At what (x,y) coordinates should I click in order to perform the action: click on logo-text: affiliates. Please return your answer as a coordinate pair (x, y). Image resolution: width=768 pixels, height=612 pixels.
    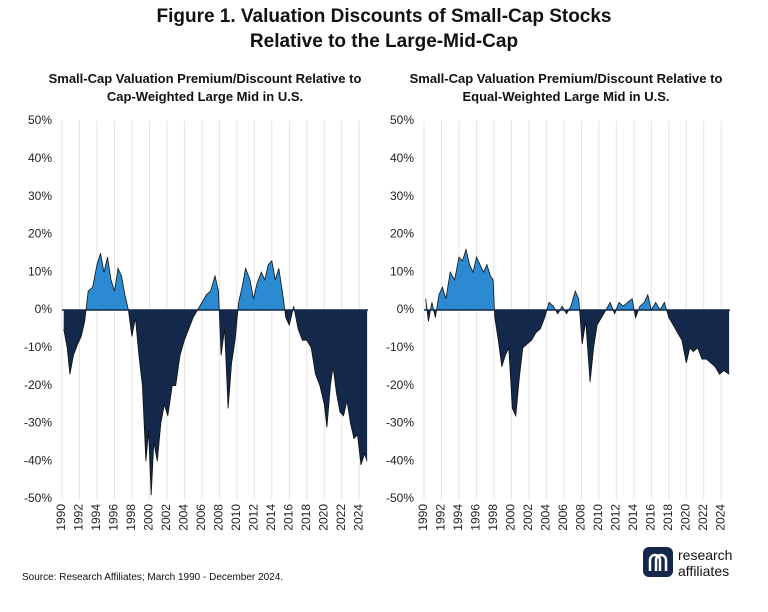
    Looking at the image, I should click on (703, 571).